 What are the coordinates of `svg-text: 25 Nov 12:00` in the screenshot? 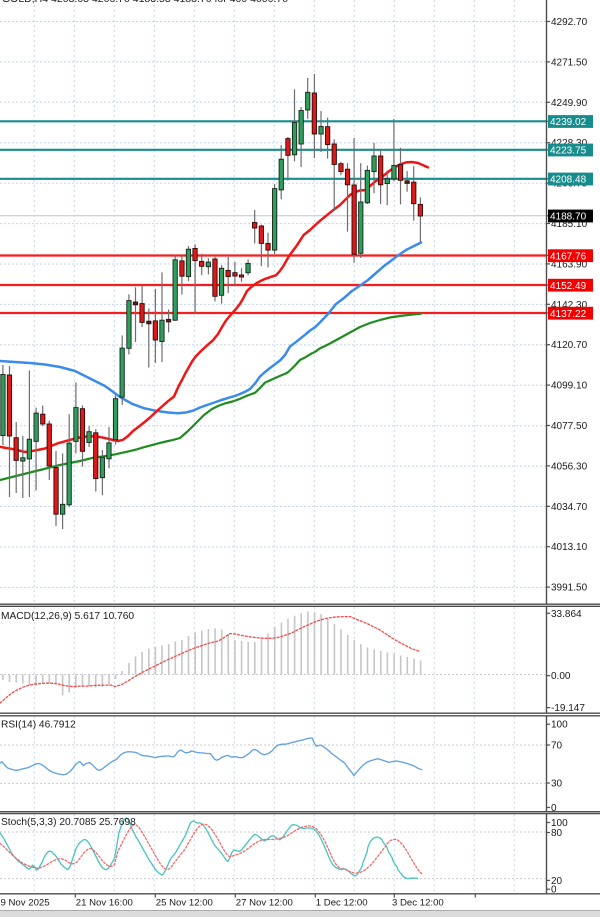 It's located at (184, 903).